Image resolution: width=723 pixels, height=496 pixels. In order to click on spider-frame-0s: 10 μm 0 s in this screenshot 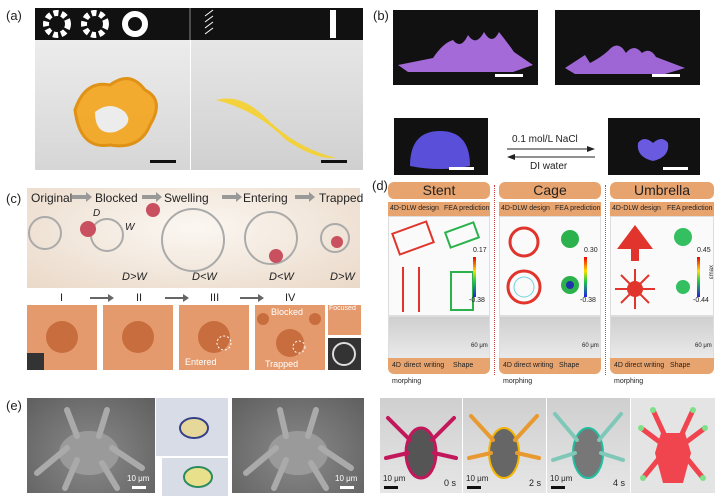, I will do `click(421, 445)`.